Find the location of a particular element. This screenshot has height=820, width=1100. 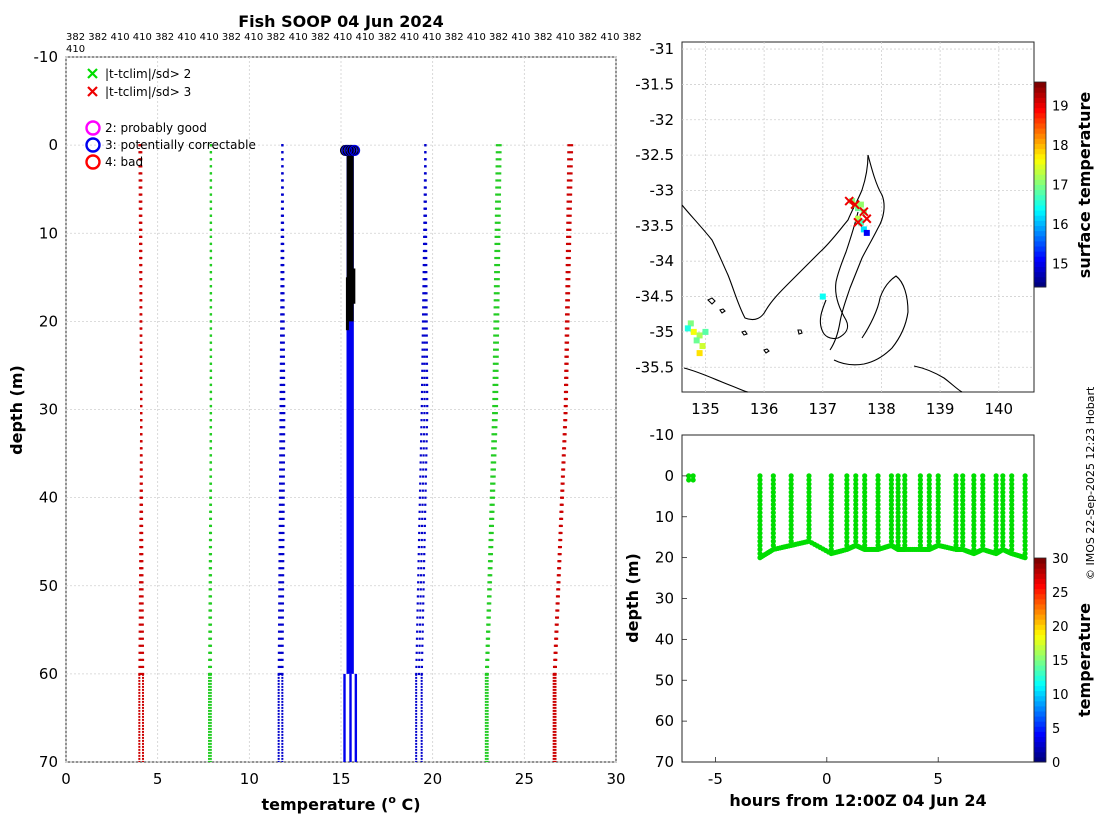

td-ylabel: depth (m) is located at coordinates (632, 598).